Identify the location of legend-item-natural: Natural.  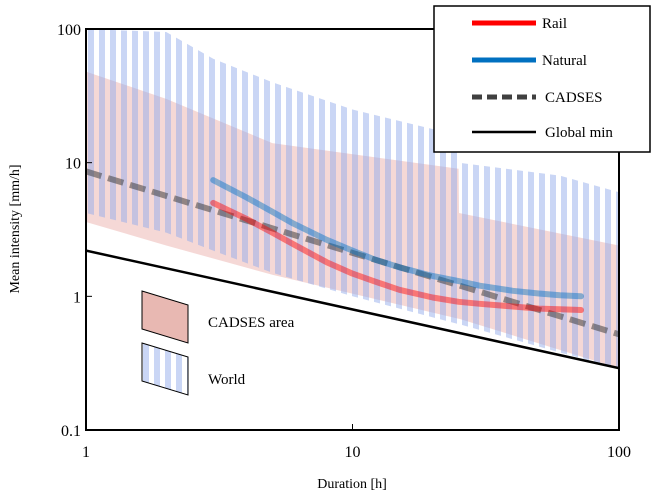
(529, 61).